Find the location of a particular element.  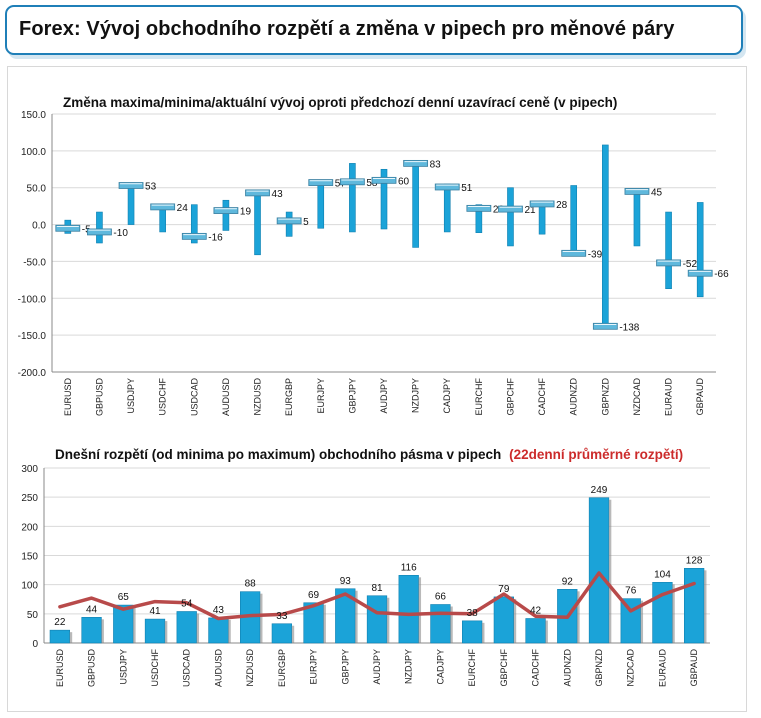

spread-chart-xtick-label: USDCAD is located at coordinates (187, 668).